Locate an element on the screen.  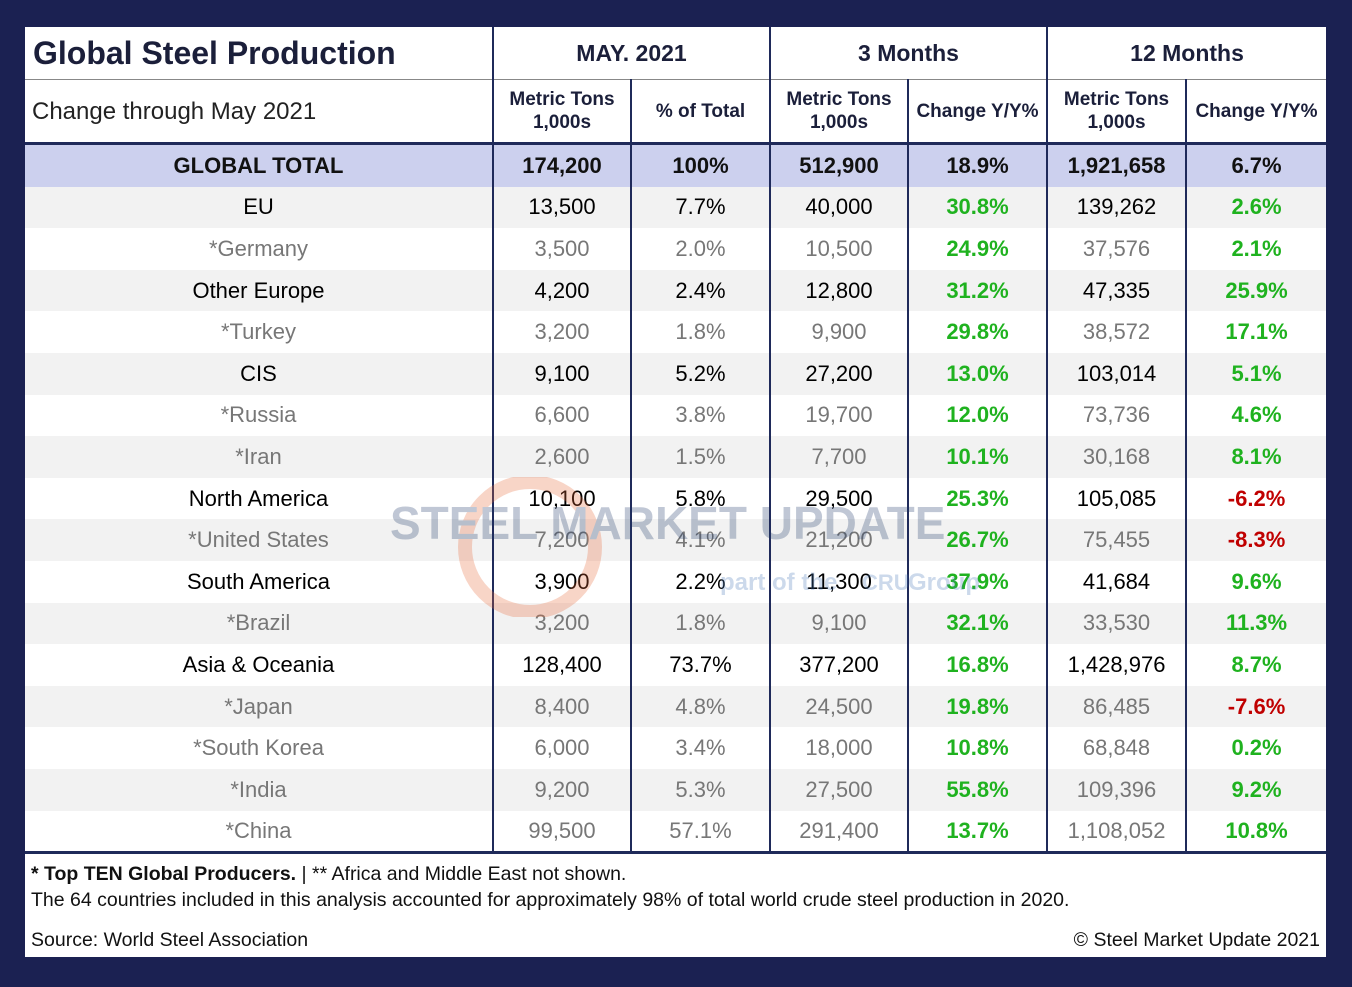
region-name: *Turkey is located at coordinates (258, 332).